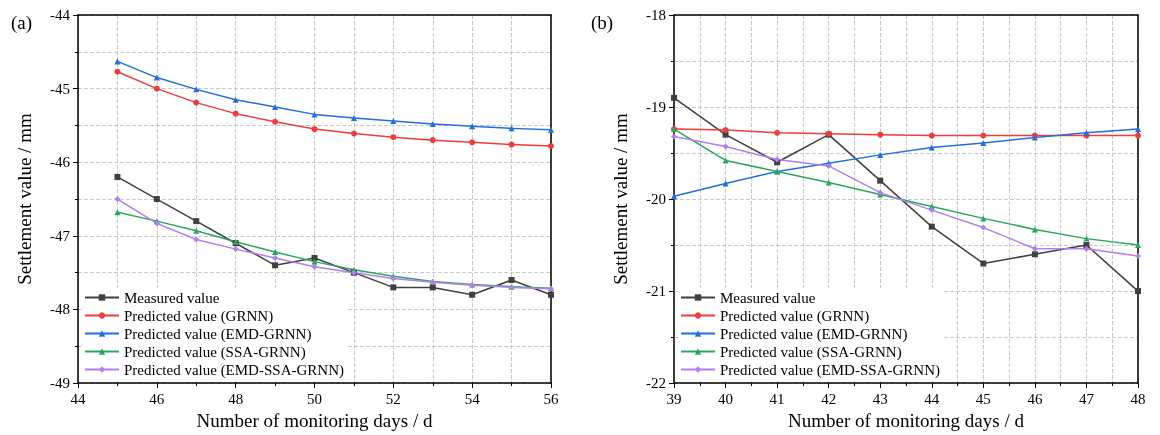 This screenshot has width=1160, height=435. What do you see at coordinates (472, 398) in the screenshot?
I see `x-tick-label: 54` at bounding box center [472, 398].